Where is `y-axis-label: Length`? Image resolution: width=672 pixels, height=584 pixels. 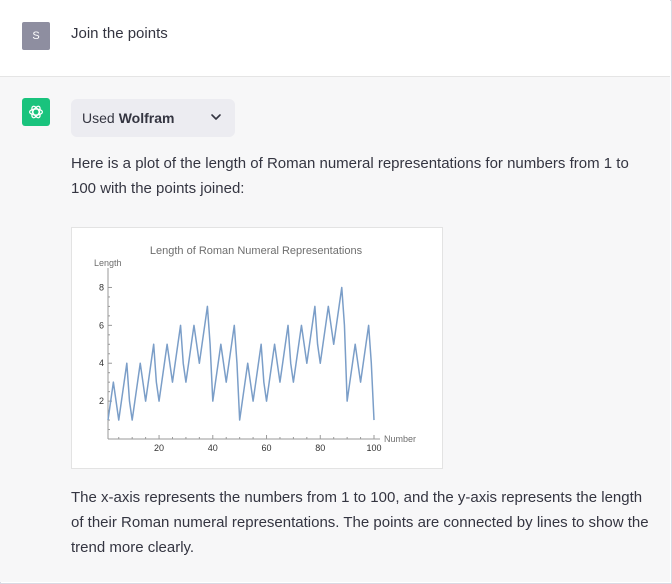 y-axis-label: Length is located at coordinates (108, 263).